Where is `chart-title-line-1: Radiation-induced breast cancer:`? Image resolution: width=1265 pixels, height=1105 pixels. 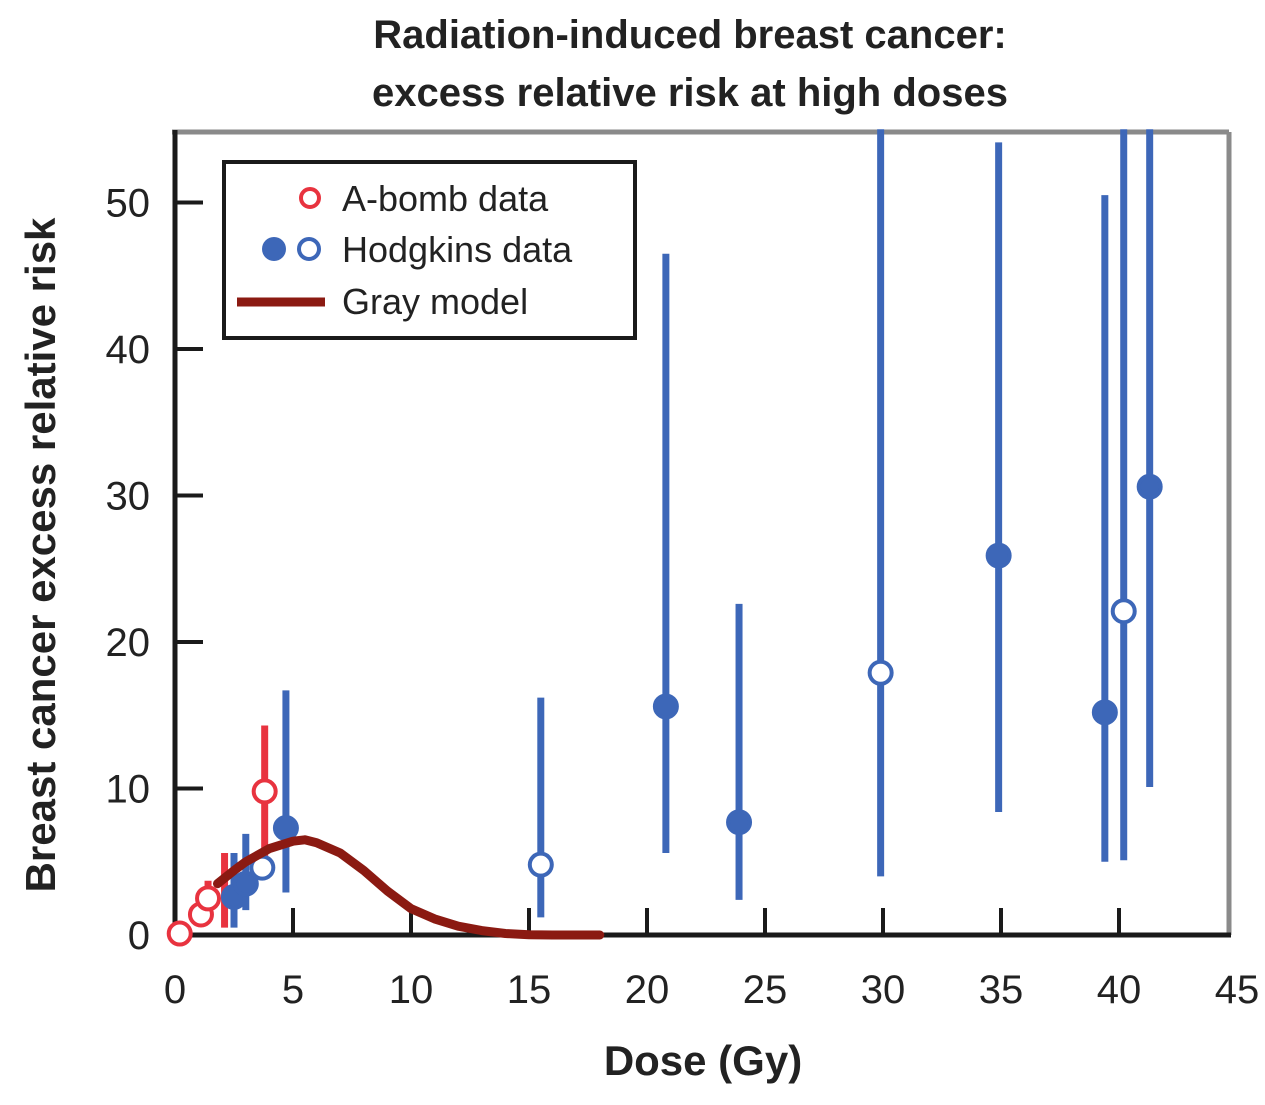 chart-title-line-1: Radiation-induced breast cancer: is located at coordinates (689, 35).